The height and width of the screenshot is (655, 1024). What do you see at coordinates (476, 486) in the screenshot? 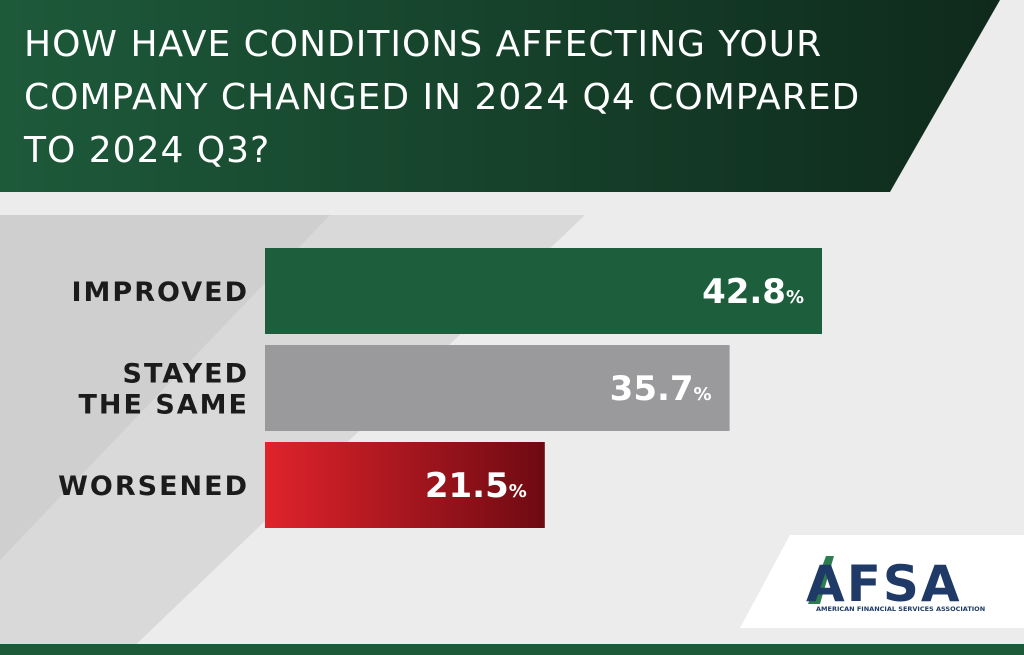
I see `value-label-worsened: 21.5%` at bounding box center [476, 486].